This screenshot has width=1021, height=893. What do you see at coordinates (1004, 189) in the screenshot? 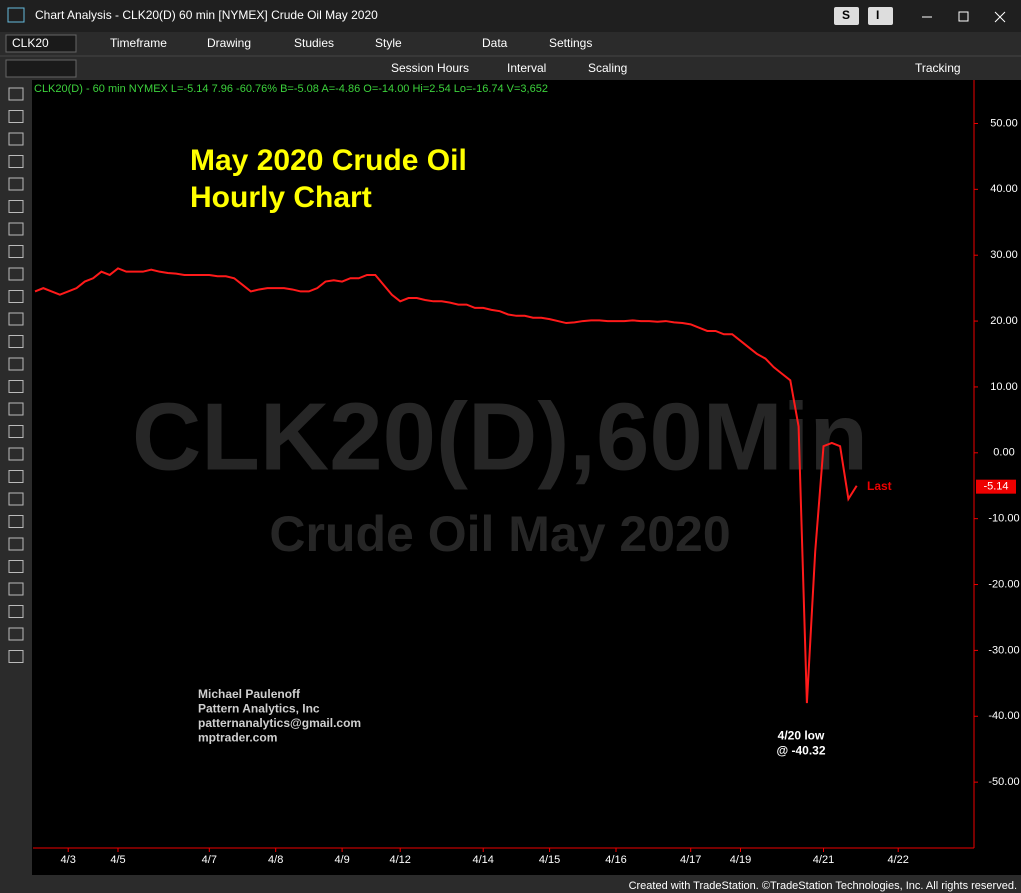
I see `y-tick-label: 40.00` at bounding box center [1004, 189].